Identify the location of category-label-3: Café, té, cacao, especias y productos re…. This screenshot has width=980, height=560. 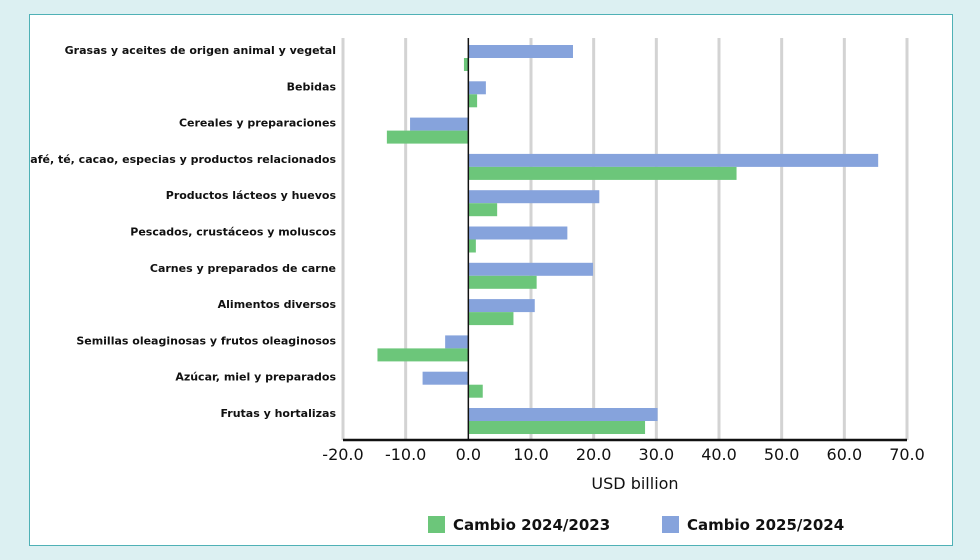
(183, 159).